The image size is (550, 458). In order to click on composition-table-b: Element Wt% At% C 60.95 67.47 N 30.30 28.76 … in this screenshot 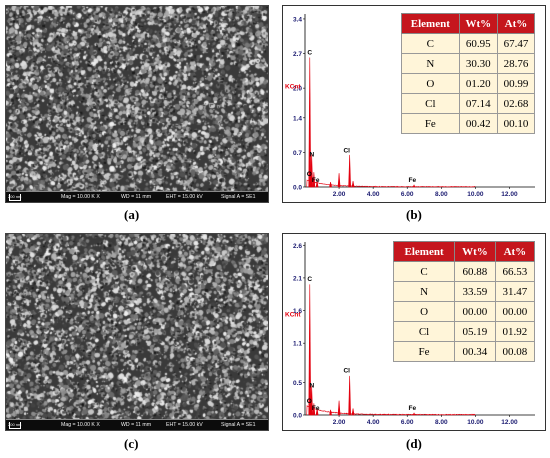, I will do `click(468, 73)`.